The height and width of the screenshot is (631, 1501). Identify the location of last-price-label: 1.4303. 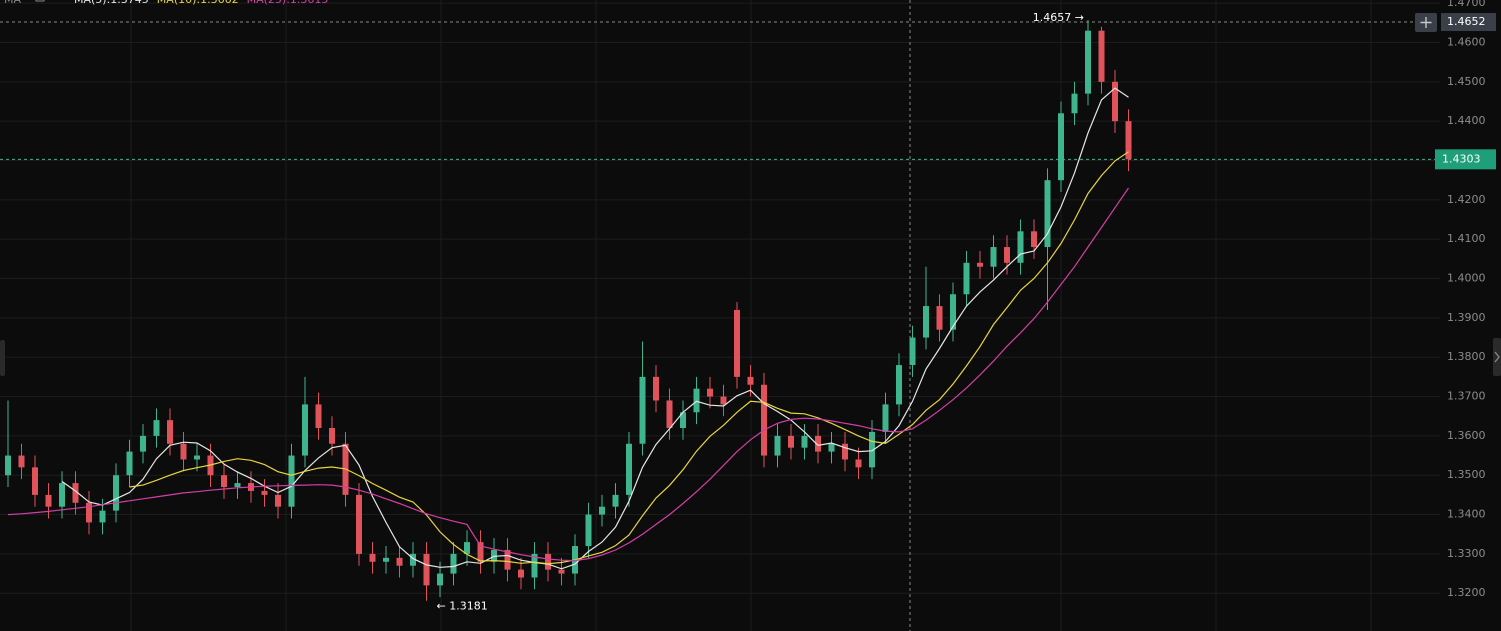
(1461, 158).